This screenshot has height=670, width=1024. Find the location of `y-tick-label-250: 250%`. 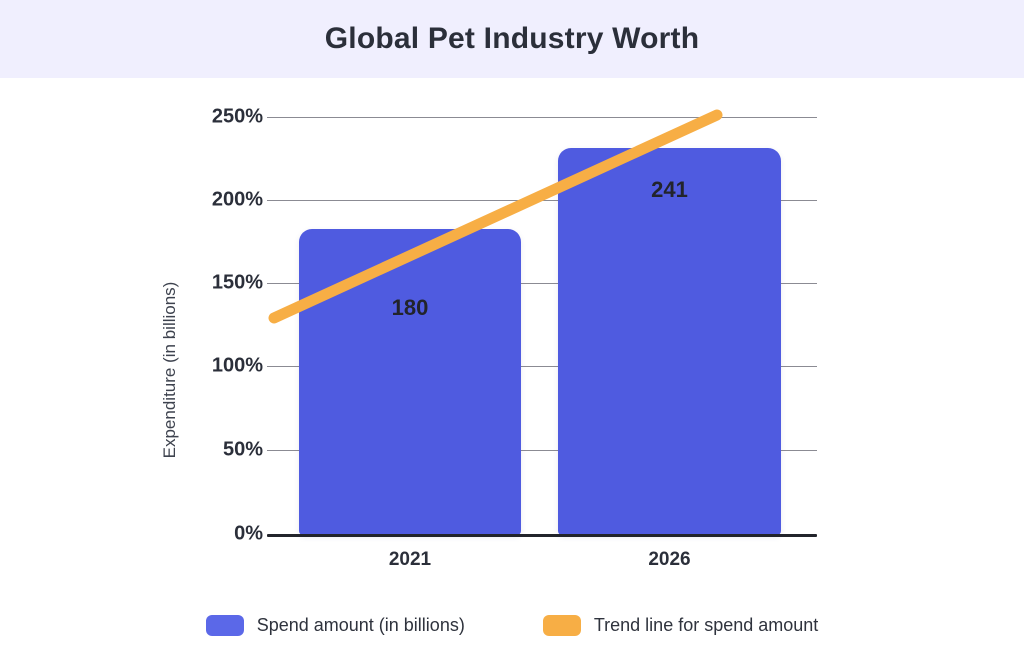

y-tick-label-250: 250% is located at coordinates (237, 116).